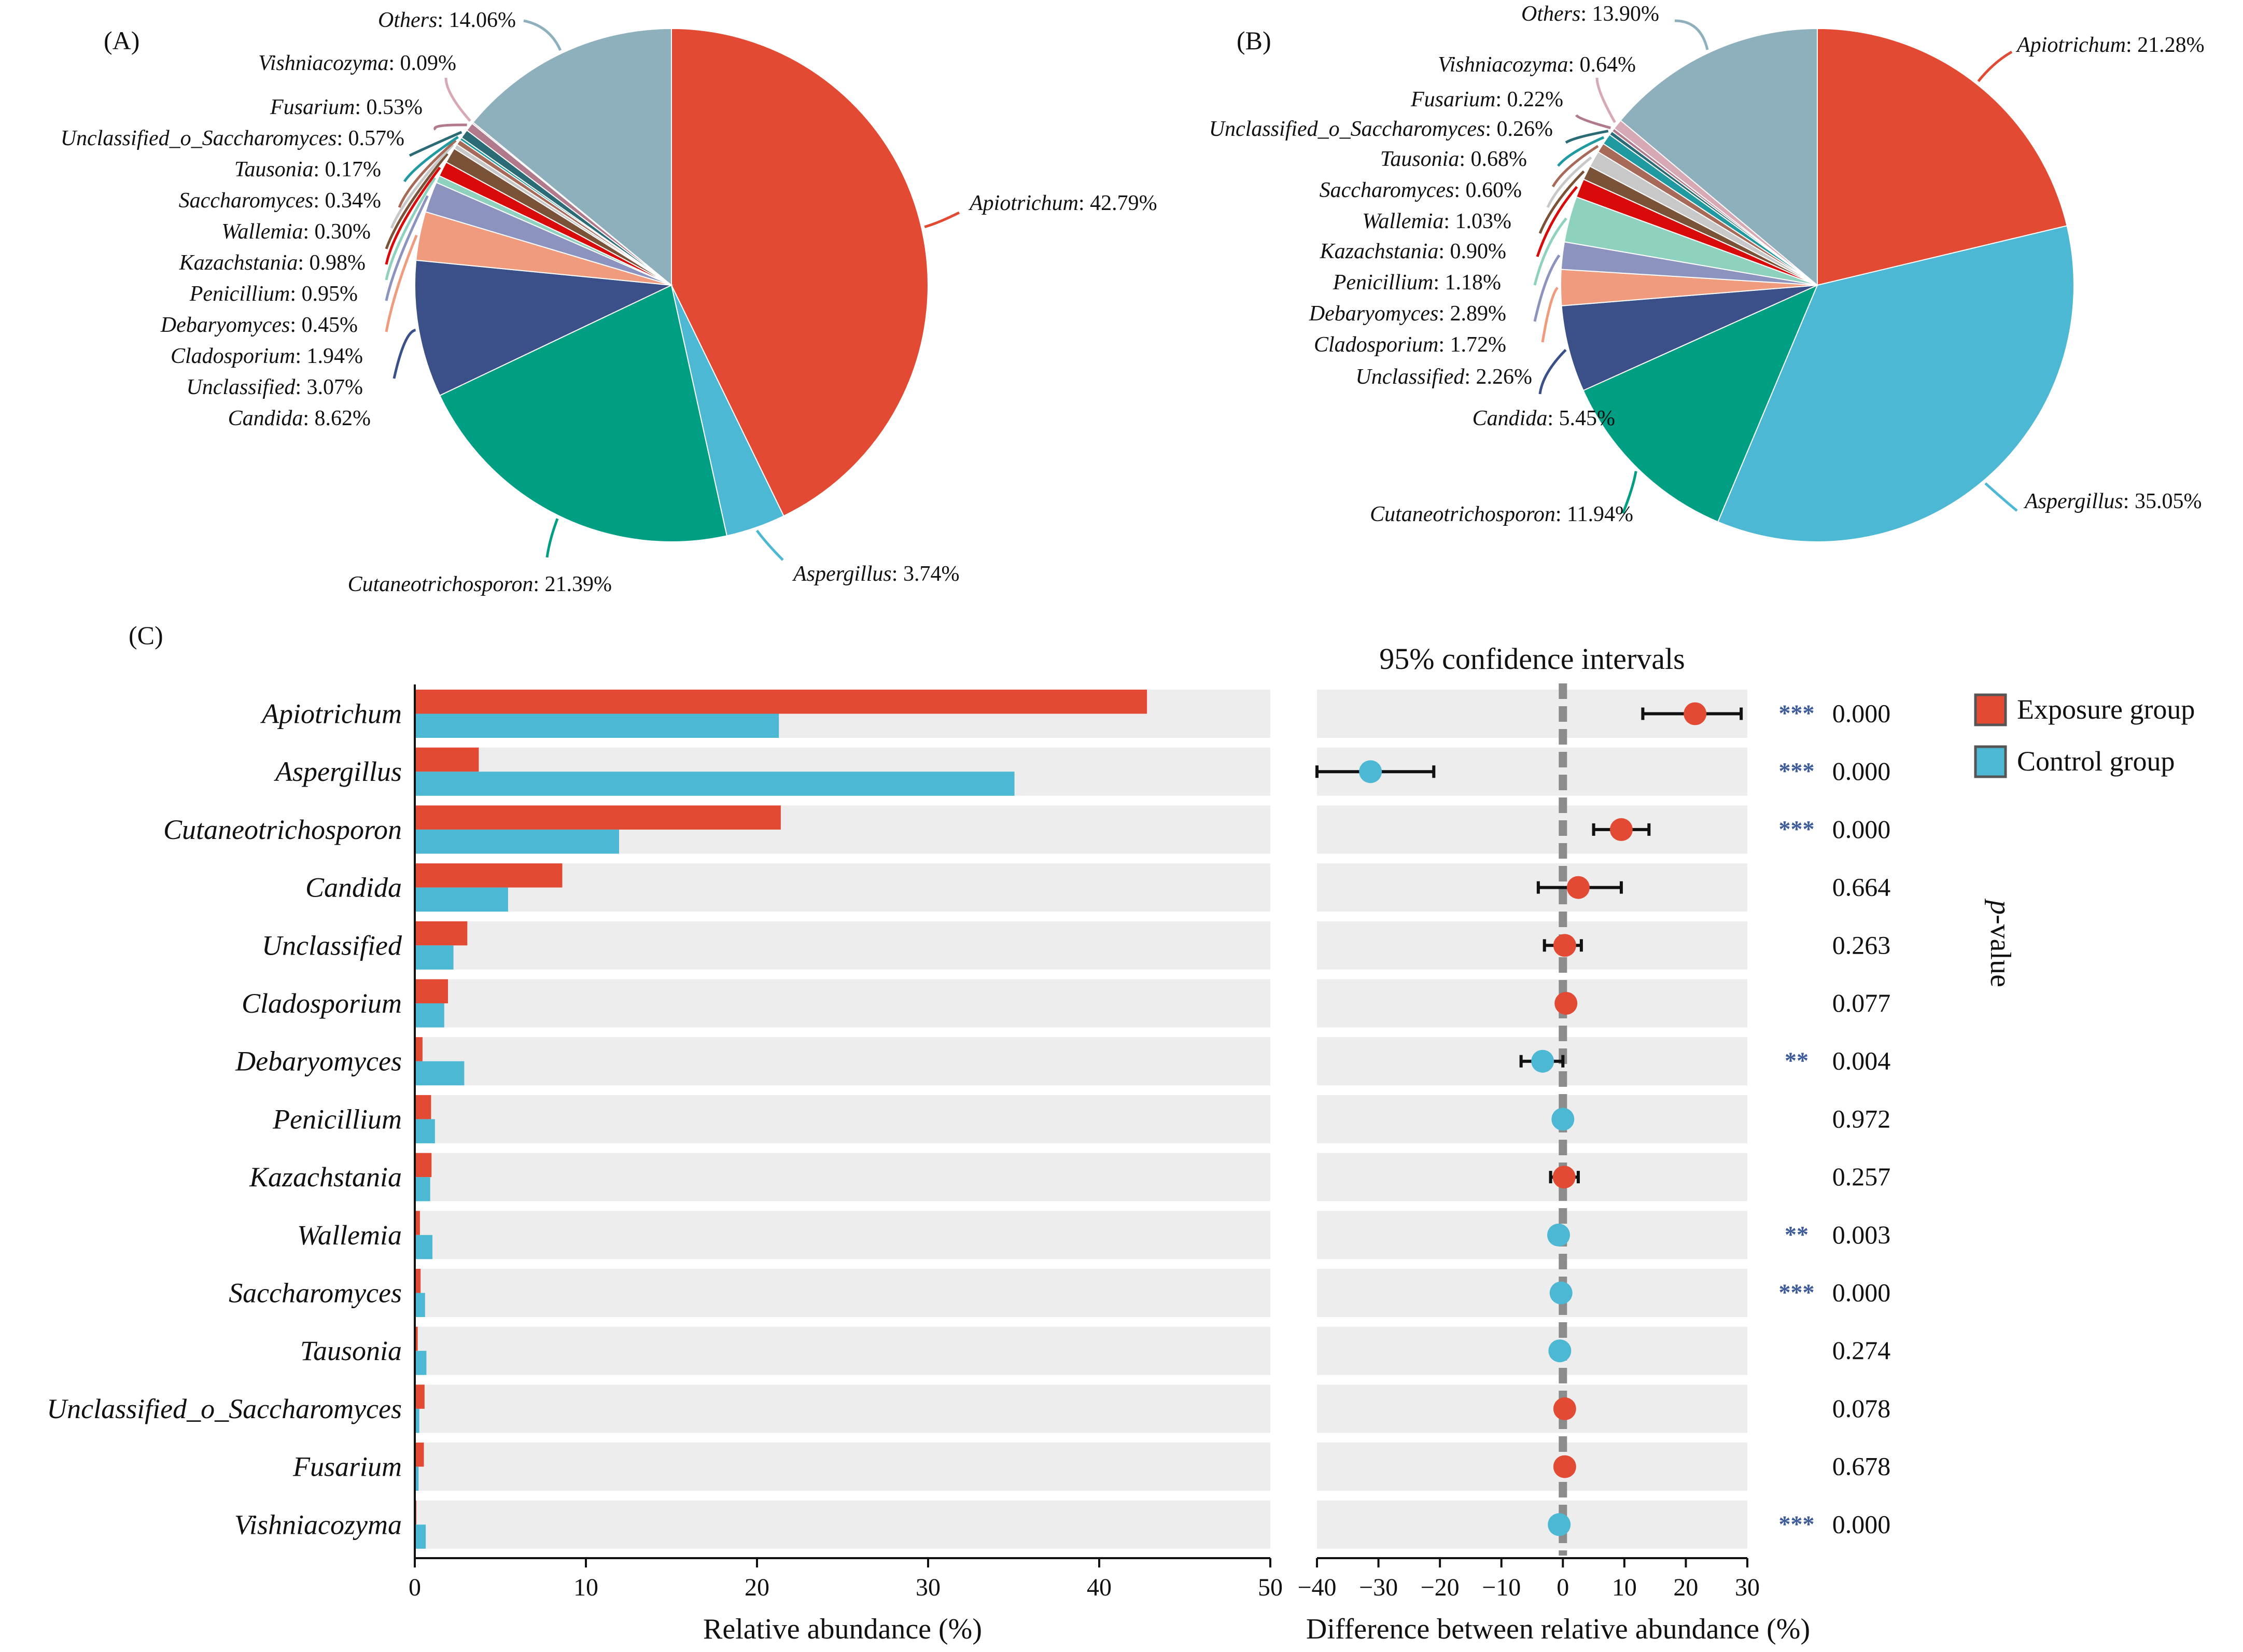  What do you see at coordinates (315, 1293) in the screenshot?
I see `category-label-saccharomyces: Saccharomyces` at bounding box center [315, 1293].